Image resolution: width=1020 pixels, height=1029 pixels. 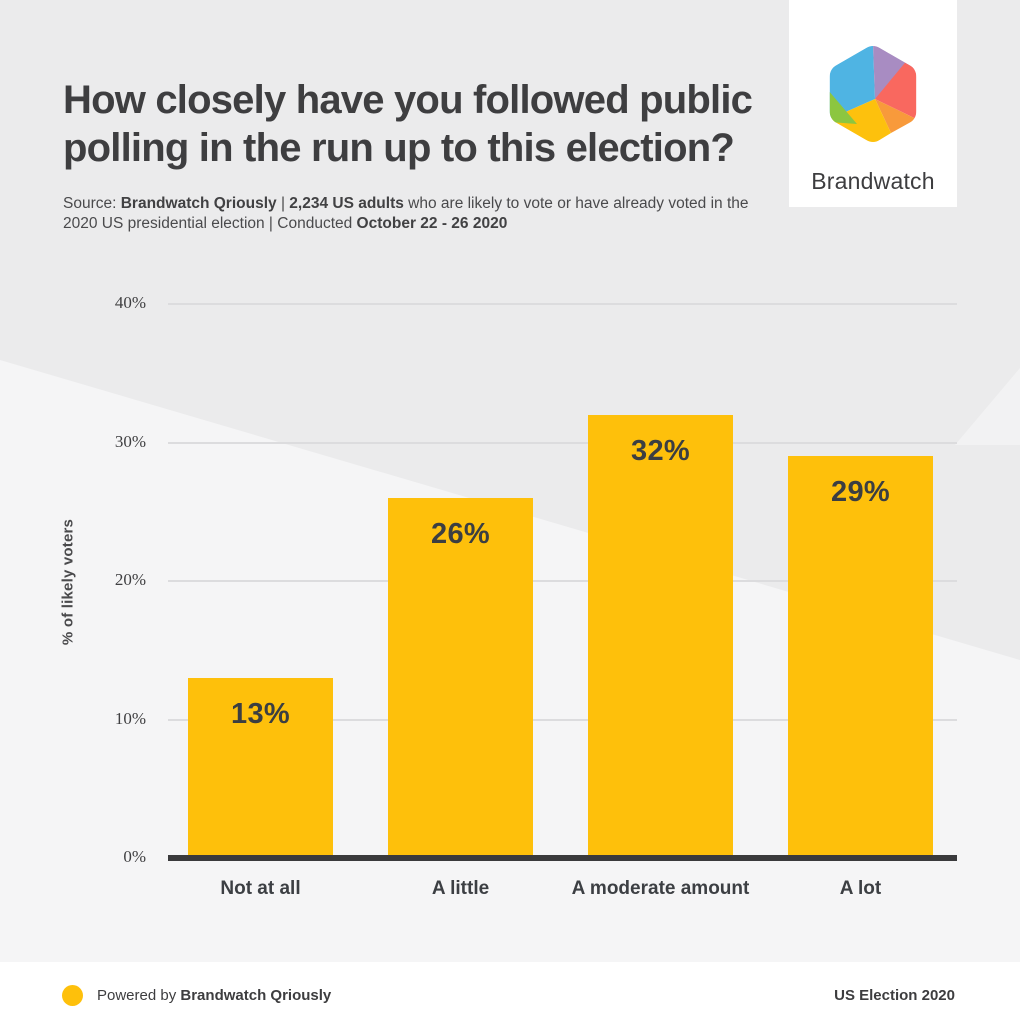 I want to click on logo-facet-orange, so click(x=896, y=116).